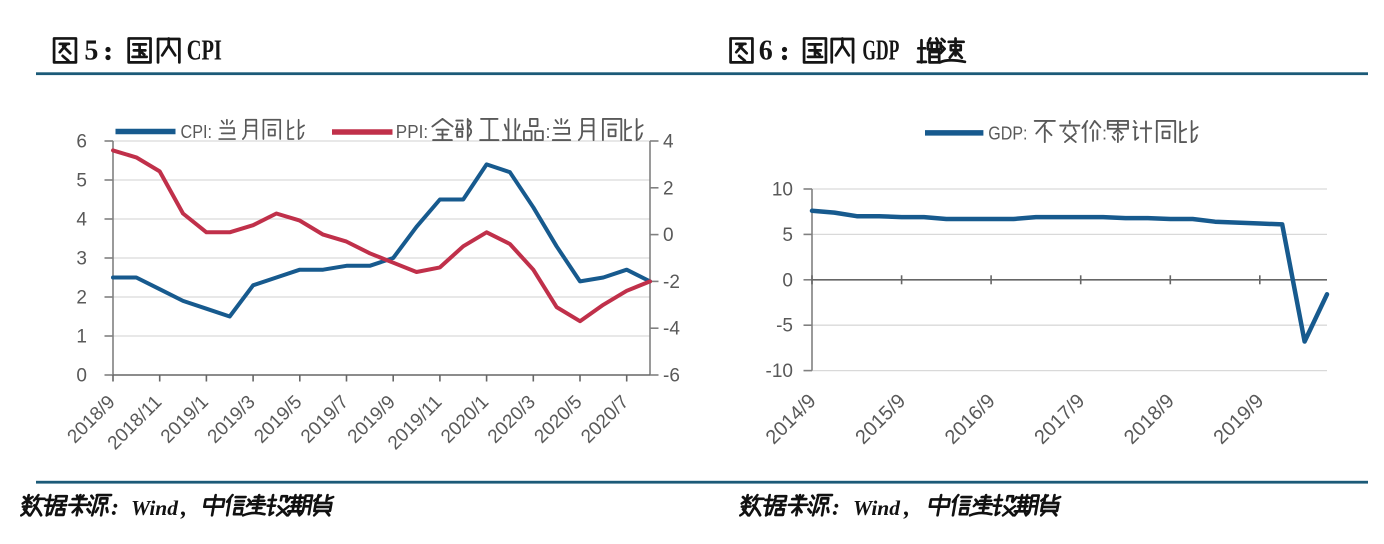 The image size is (1384, 544). What do you see at coordinates (880, 51) in the screenshot?
I see `svg-text: GDP` at bounding box center [880, 51].